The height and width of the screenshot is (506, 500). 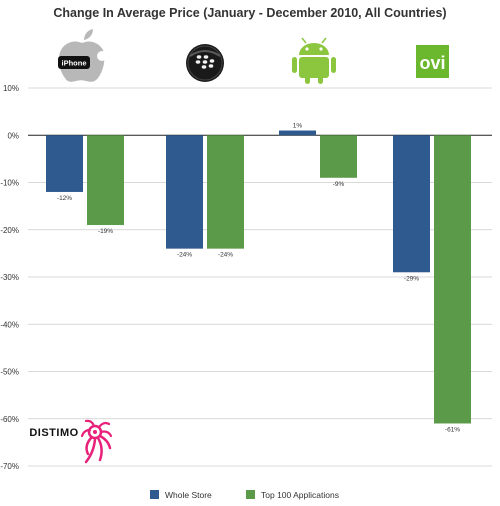 I want to click on y-axis-ticks: 10% 0% -10% -20% -30% -40% -50% -60% -70%, so click(x=9, y=277).